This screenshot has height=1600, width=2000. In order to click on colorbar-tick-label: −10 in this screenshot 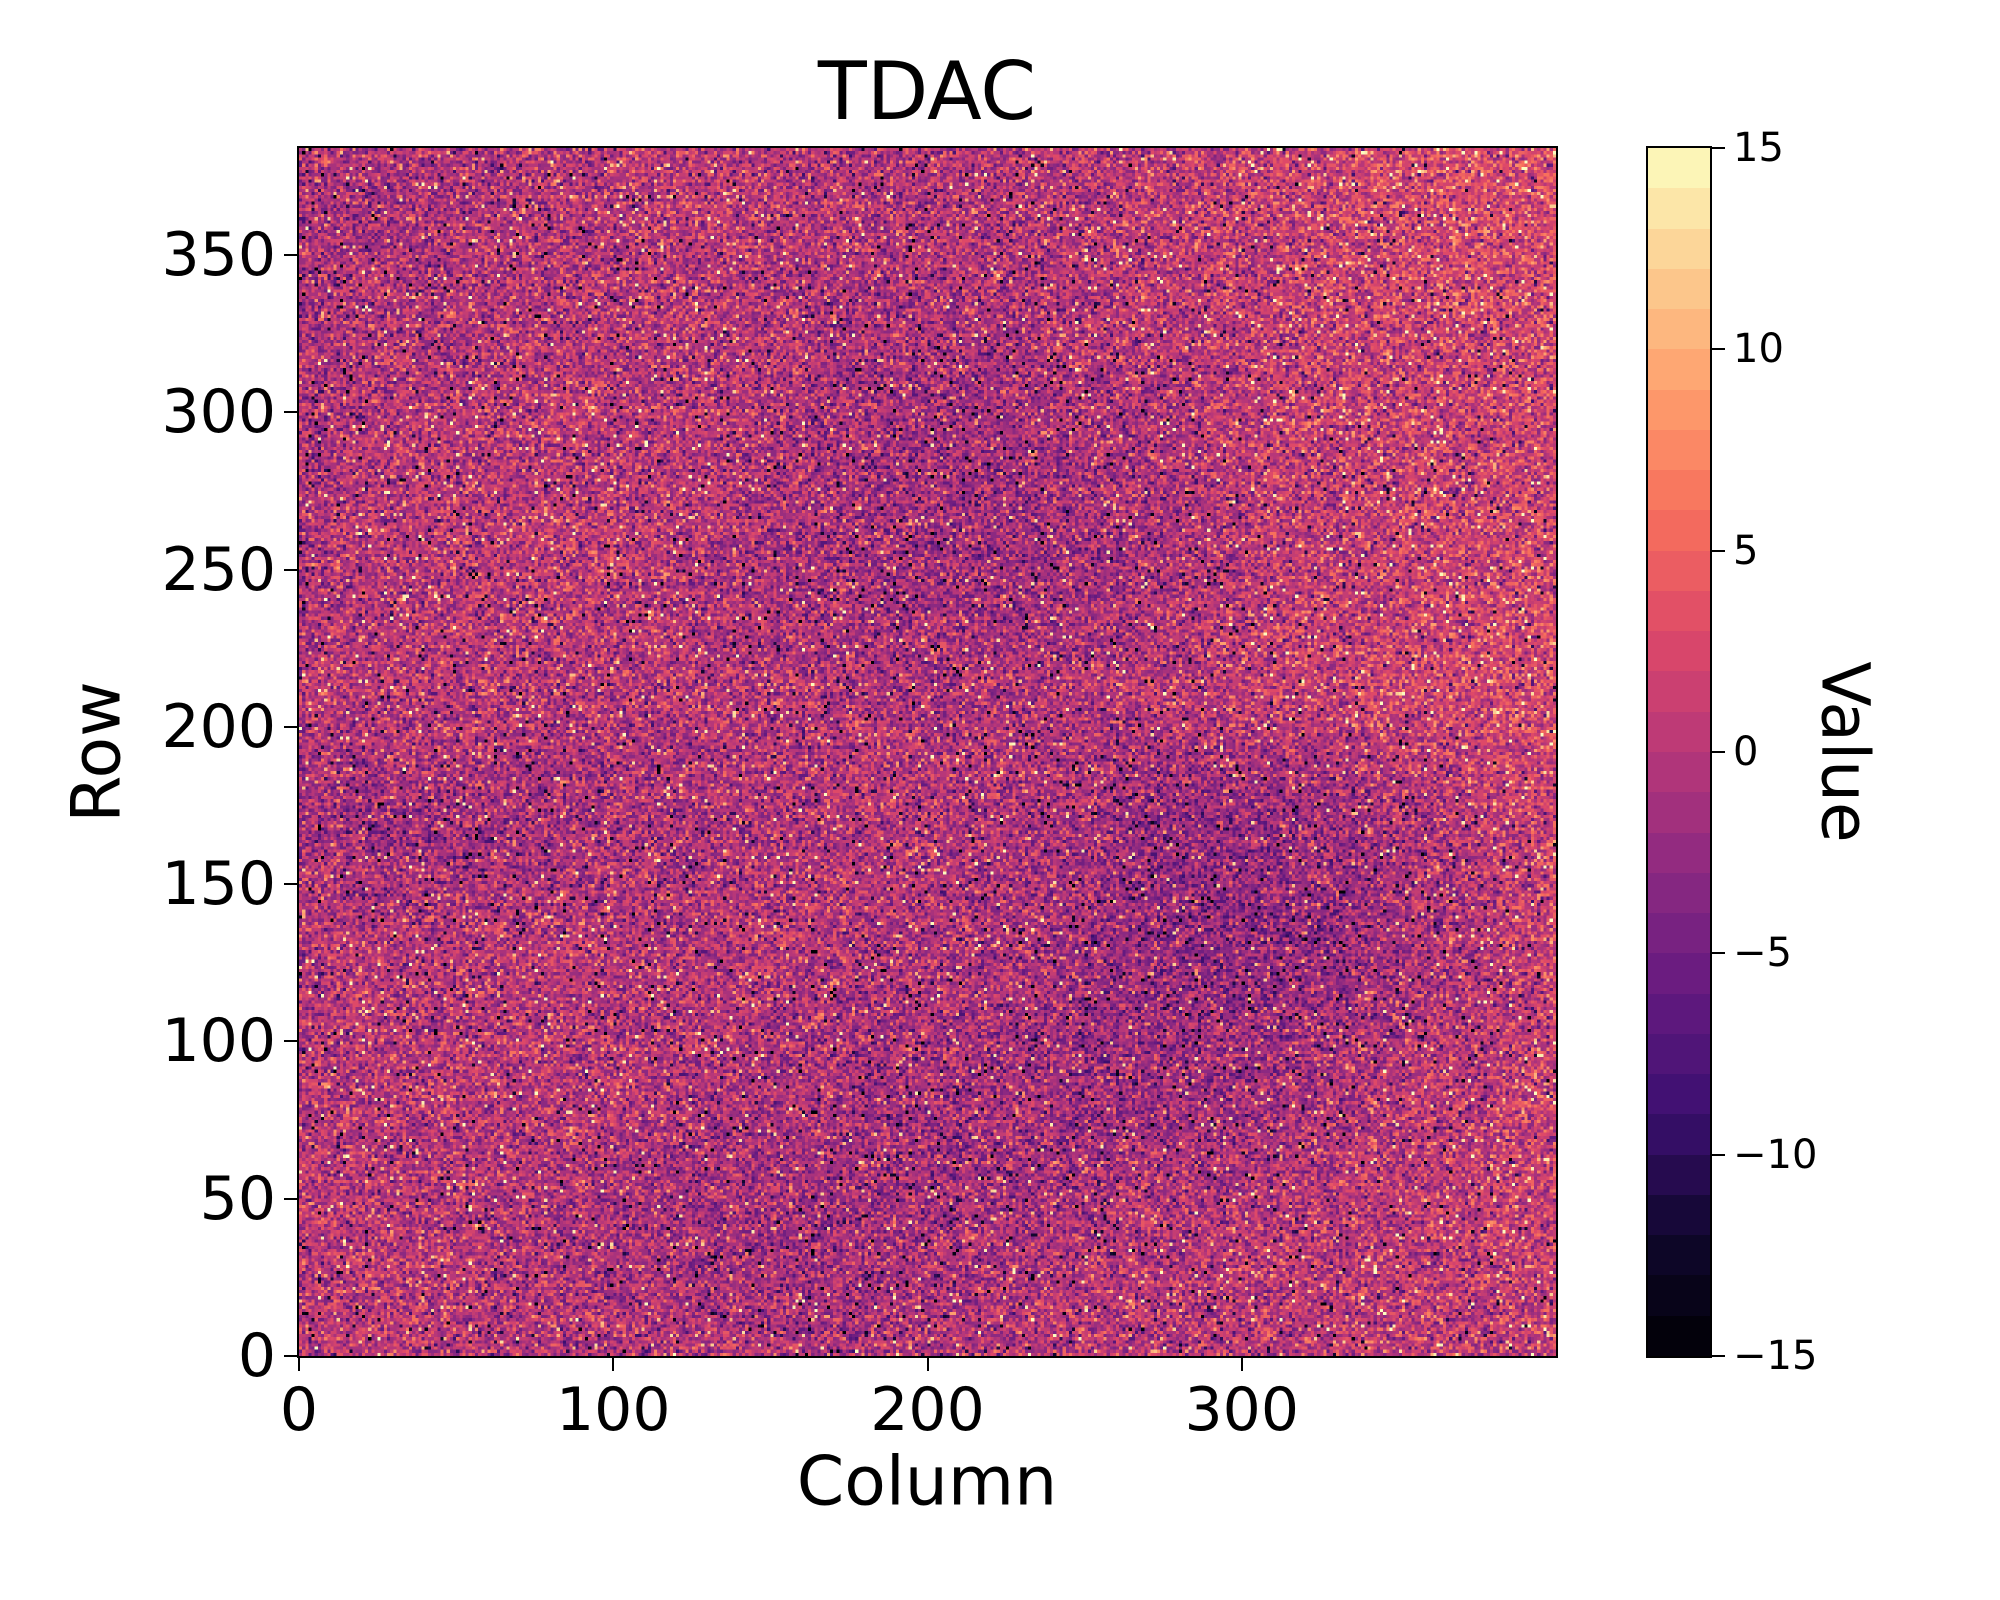, I will do `click(1775, 1154)`.